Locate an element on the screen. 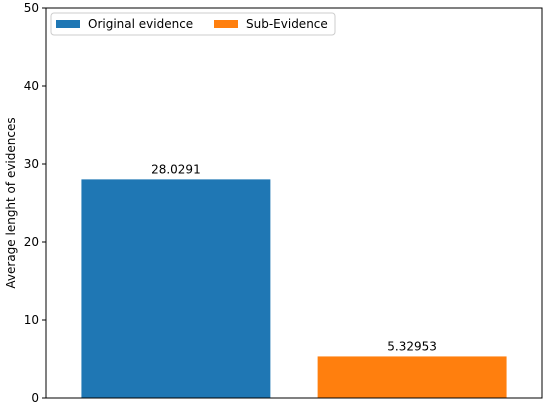 The height and width of the screenshot is (406, 550). y-tick-label: 0 is located at coordinates (35, 398).